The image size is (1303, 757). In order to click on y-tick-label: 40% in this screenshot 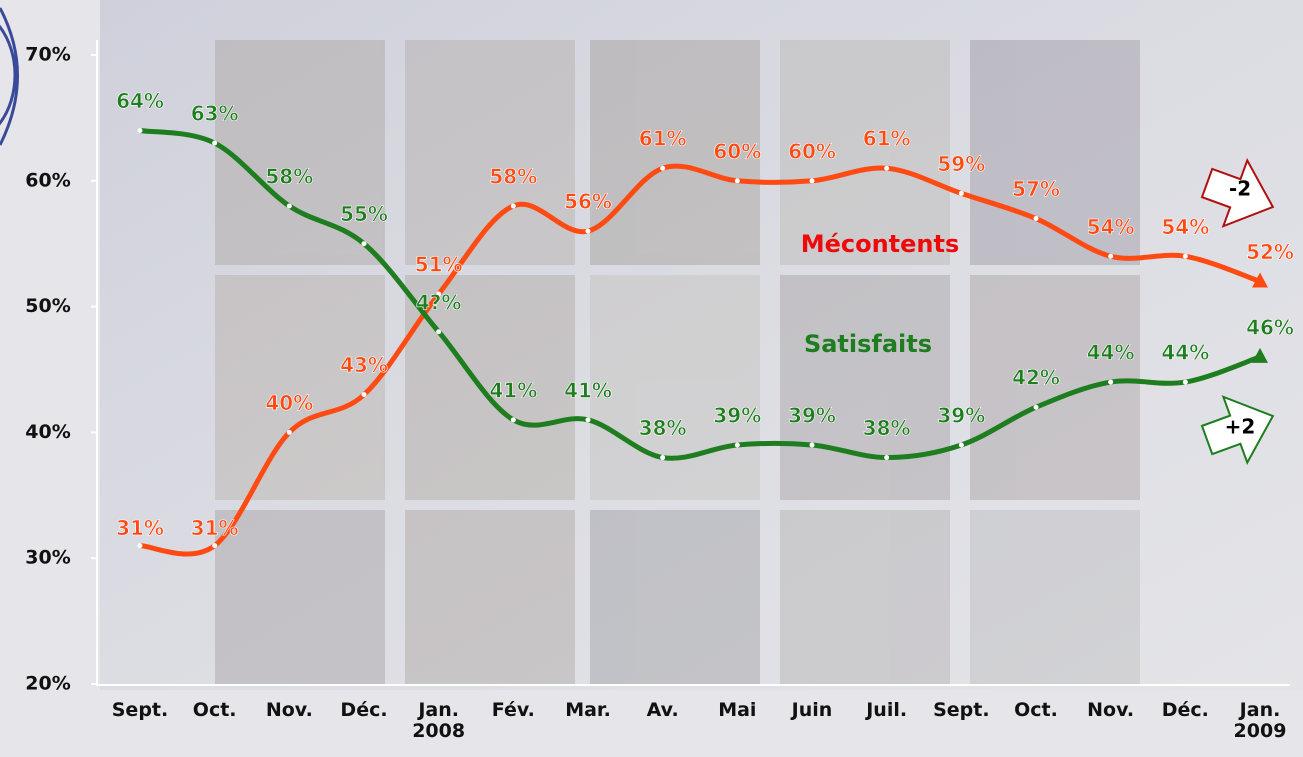, I will do `click(47, 432)`.